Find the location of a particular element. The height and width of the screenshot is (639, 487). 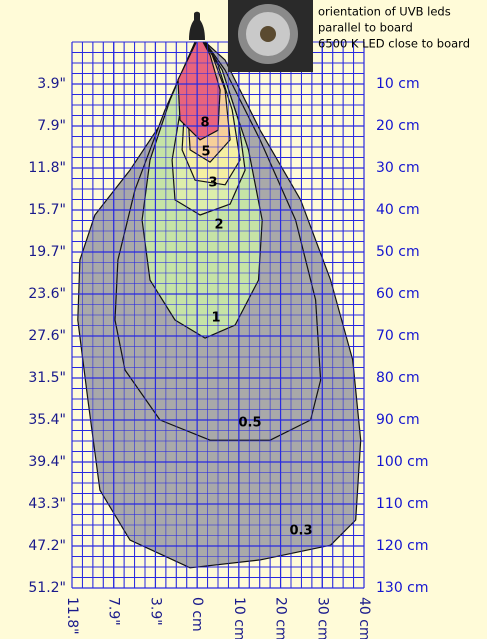

contour-label: 2 is located at coordinates (218, 225).